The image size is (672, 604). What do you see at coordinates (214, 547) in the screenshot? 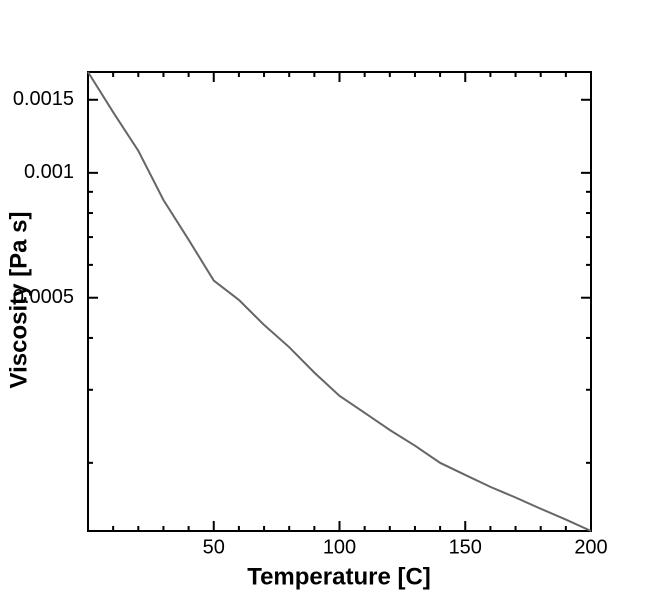
I see `x-tick-label: 50` at bounding box center [214, 547].